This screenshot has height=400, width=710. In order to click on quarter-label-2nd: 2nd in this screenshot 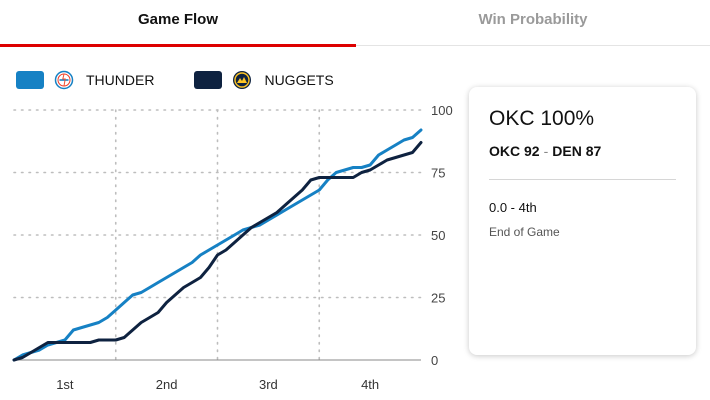, I will do `click(167, 384)`.